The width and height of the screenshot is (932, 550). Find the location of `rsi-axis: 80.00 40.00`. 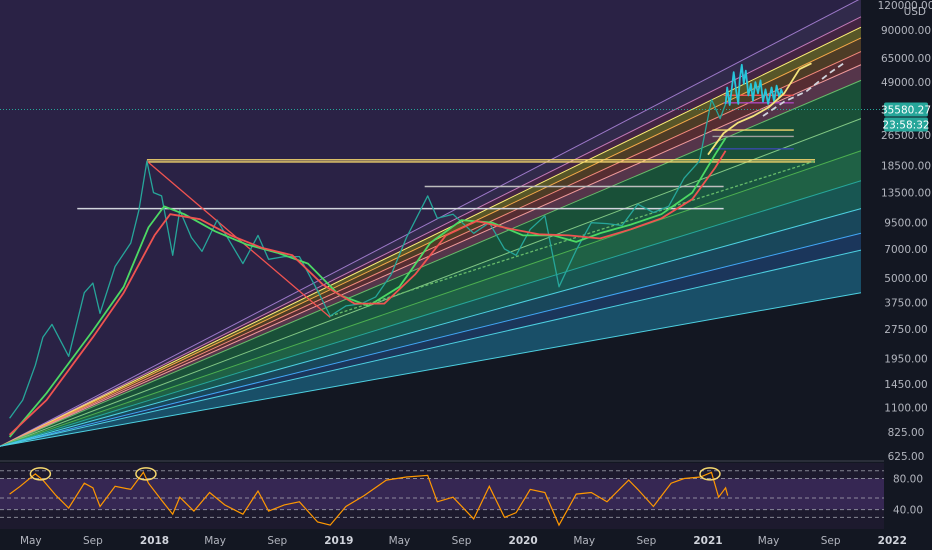

rsi-axis: 80.00 40.00 is located at coordinates (908, 495).